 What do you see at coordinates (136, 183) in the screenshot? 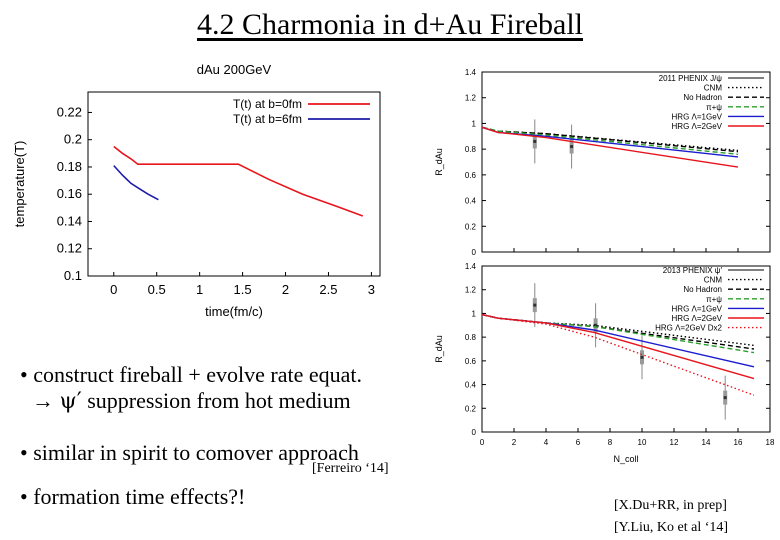
I see `series-line-b6` at bounding box center [136, 183].